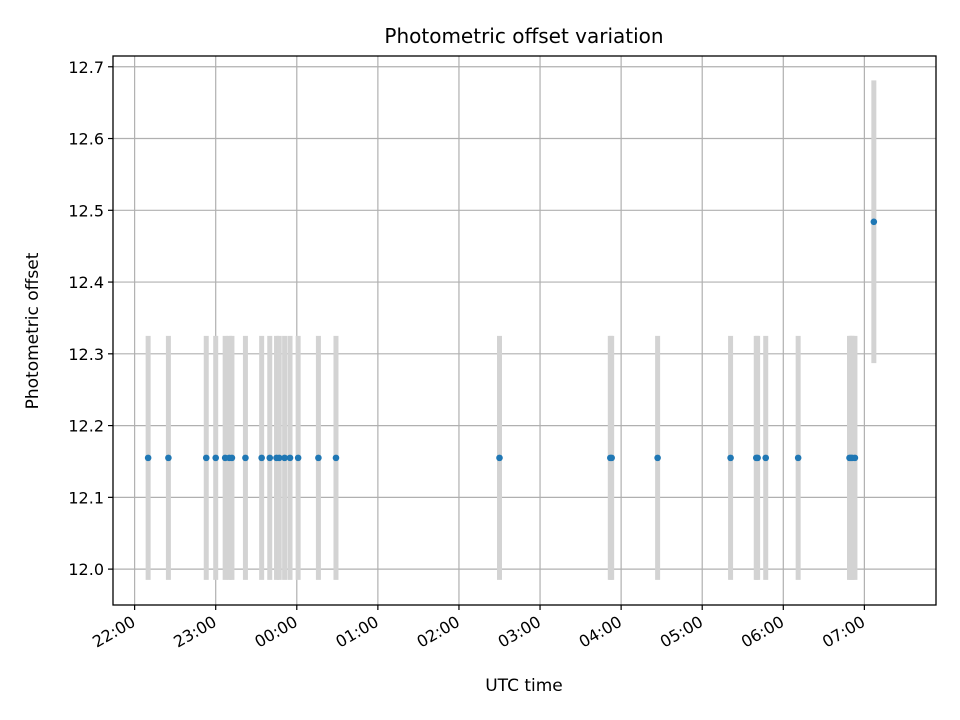 Image resolution: width=960 pixels, height=720 pixels. Describe the element at coordinates (194, 632) in the screenshot. I see `x-tick-label: 23:00` at that location.